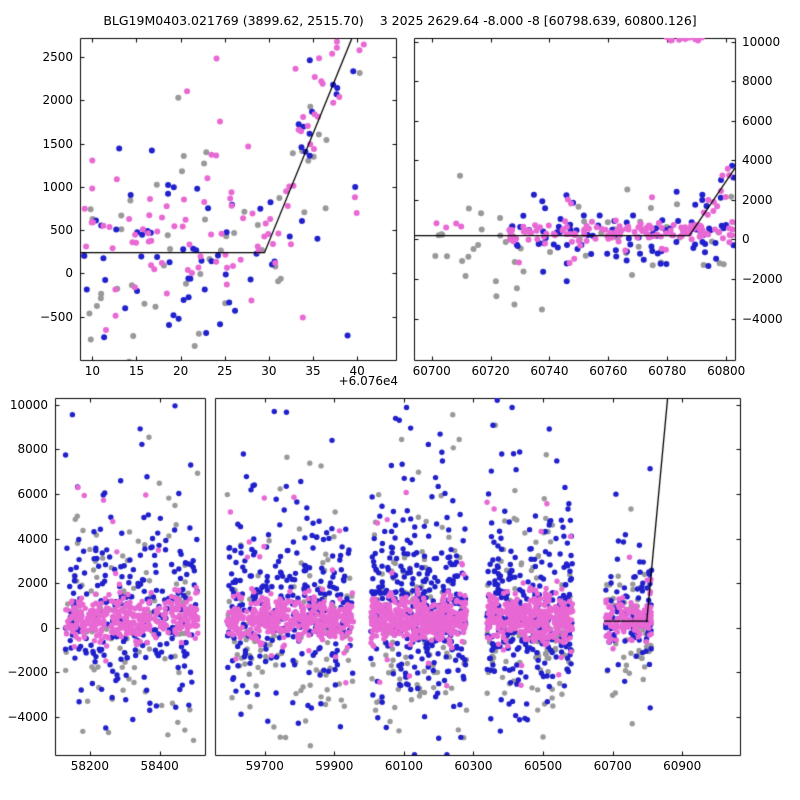 The height and width of the screenshot is (800, 800). I want to click on x-axis-offset-label: +6.076e4, so click(368, 381).